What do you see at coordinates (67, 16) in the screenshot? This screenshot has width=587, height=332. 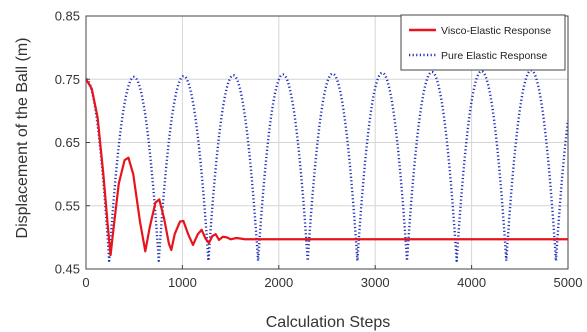 I see `y-tick-label: 0.85` at bounding box center [67, 16].